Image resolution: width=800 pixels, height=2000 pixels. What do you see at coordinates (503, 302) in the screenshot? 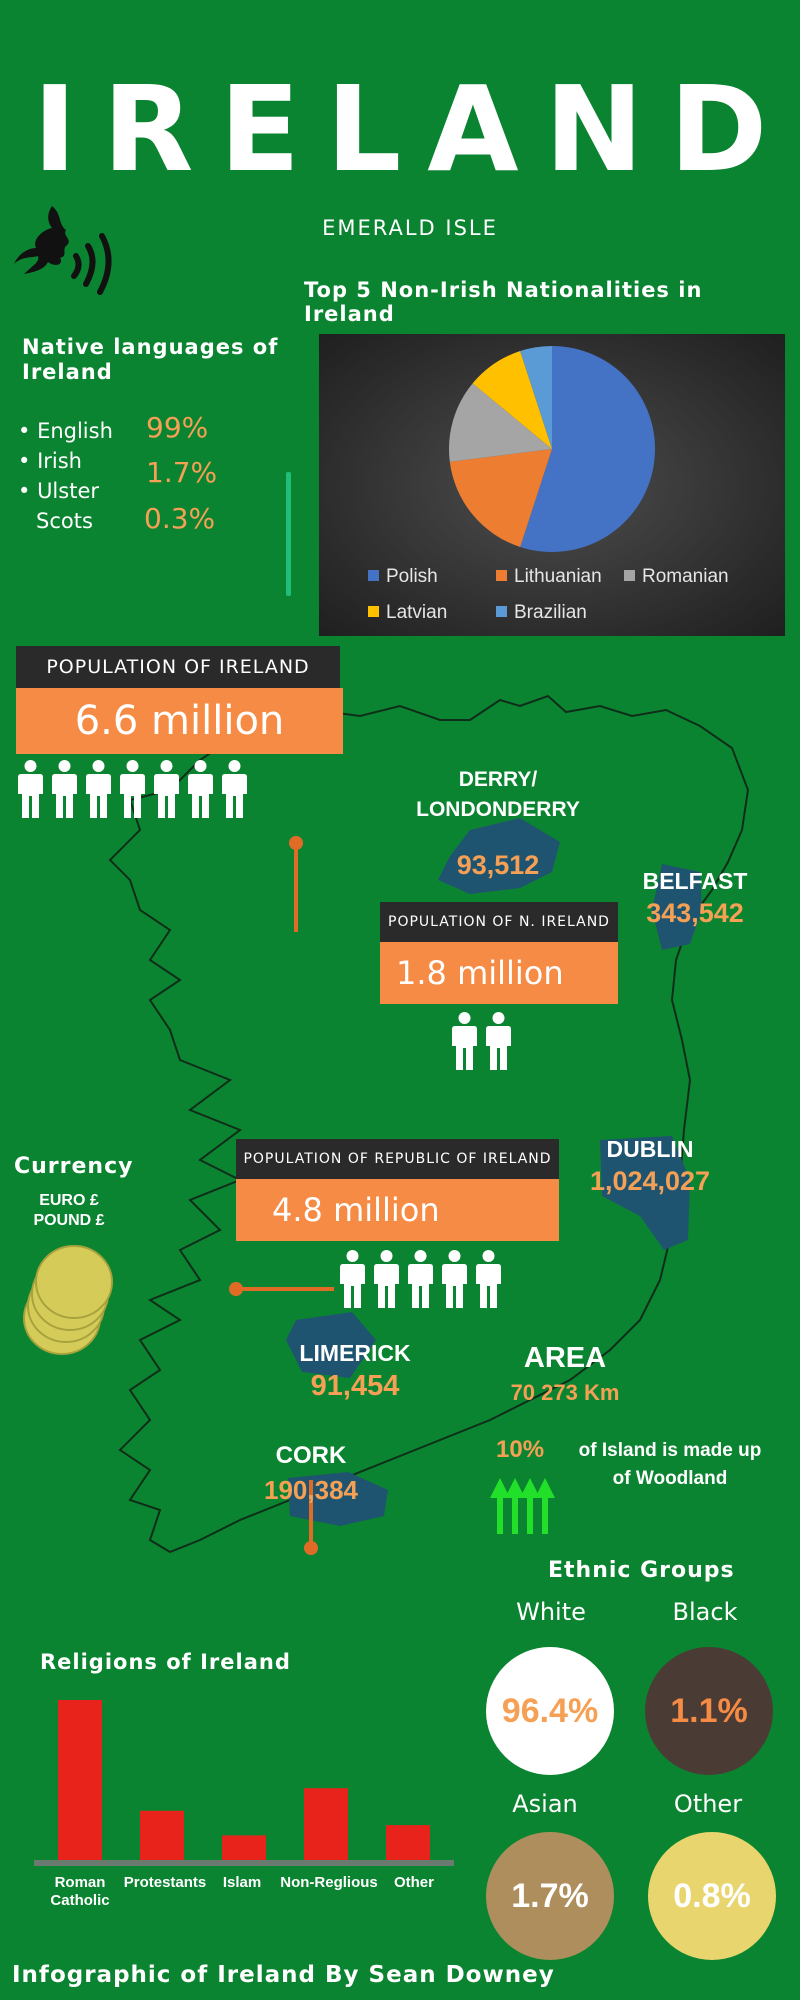
I see `pie-chart-title: Top 5 Non-Irish Nationalities in Ireland` at bounding box center [503, 302].